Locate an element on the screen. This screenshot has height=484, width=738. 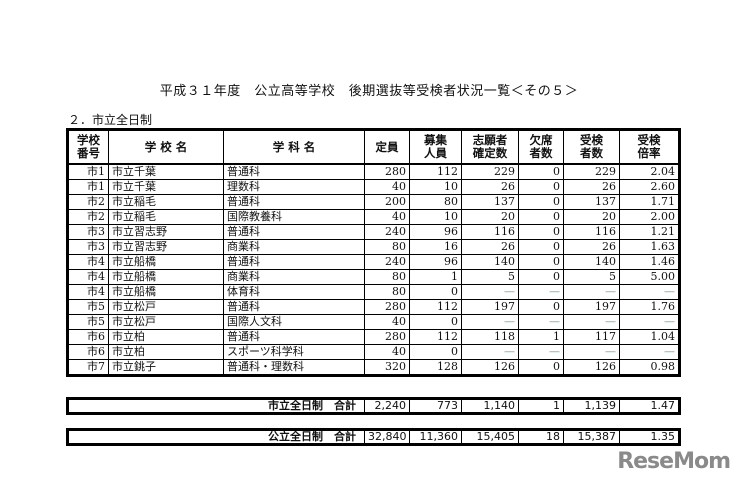
cell-applicants: 229 is located at coordinates (490, 171).